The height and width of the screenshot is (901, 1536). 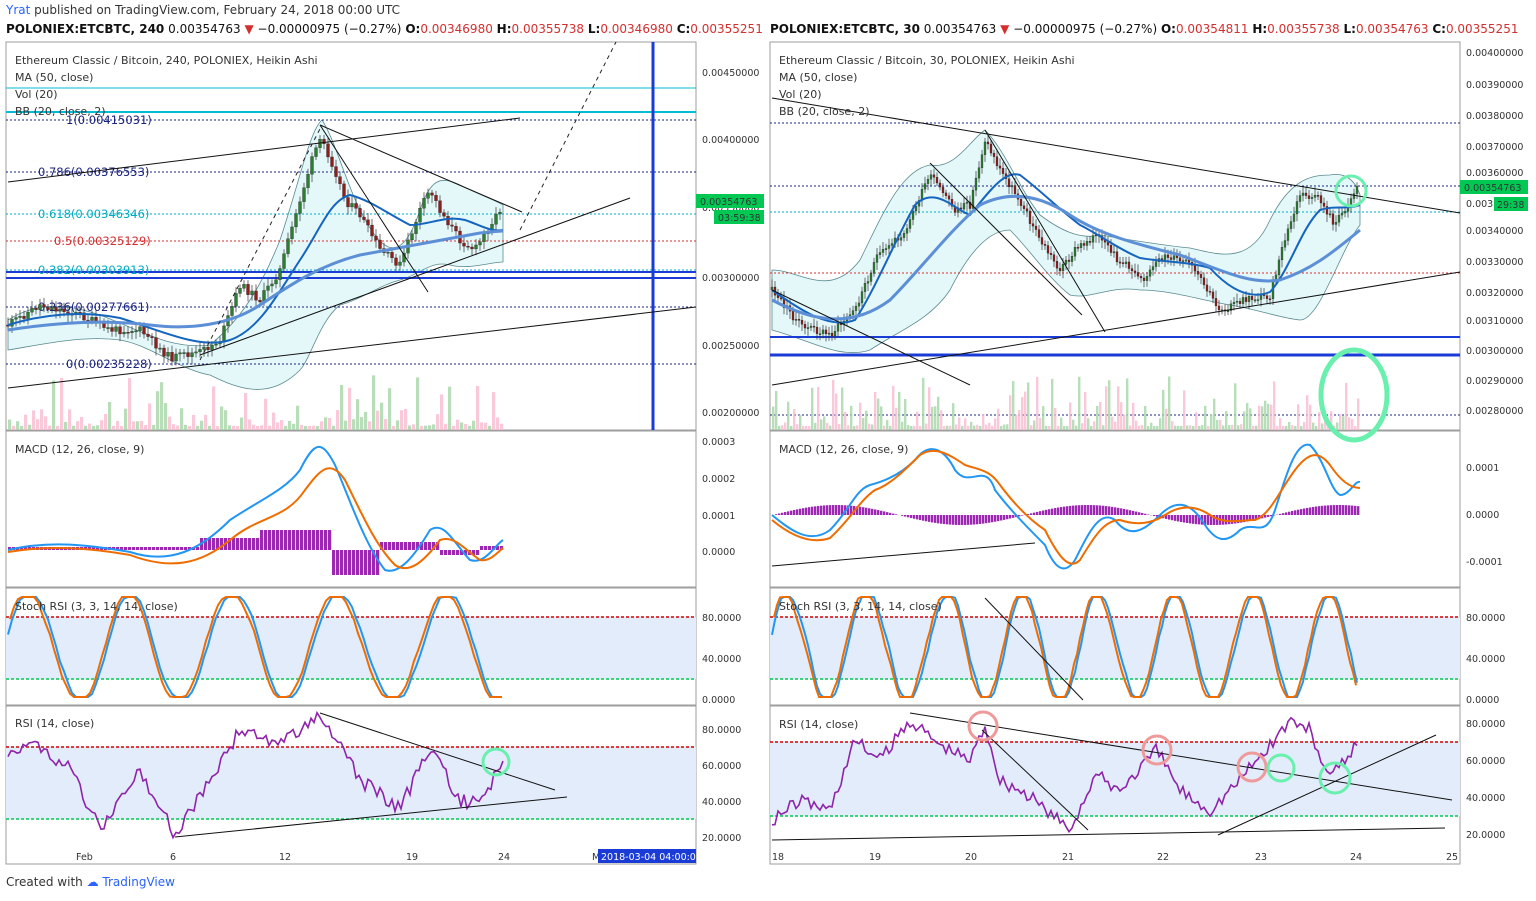 What do you see at coordinates (1439, 29) in the screenshot?
I see `right-c-label: C:` at bounding box center [1439, 29].